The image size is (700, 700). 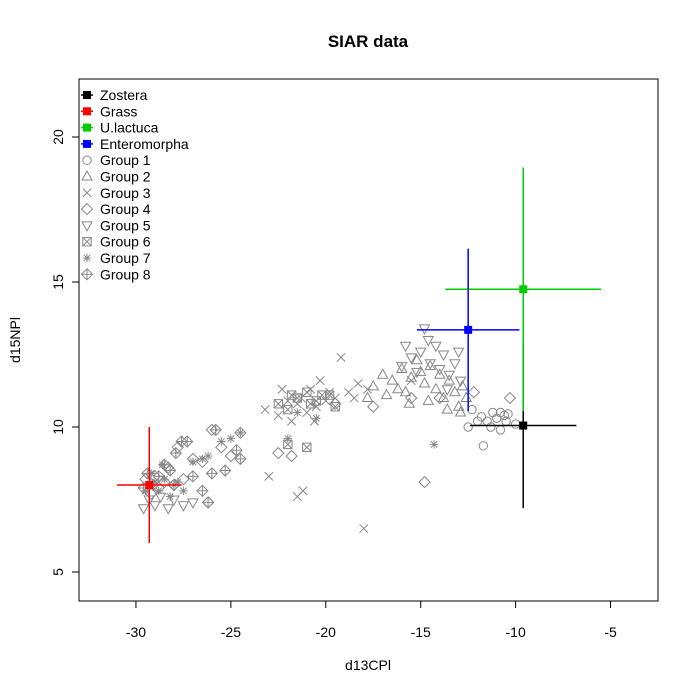 What do you see at coordinates (58, 282) in the screenshot?
I see `y-tick-label: 15` at bounding box center [58, 282].